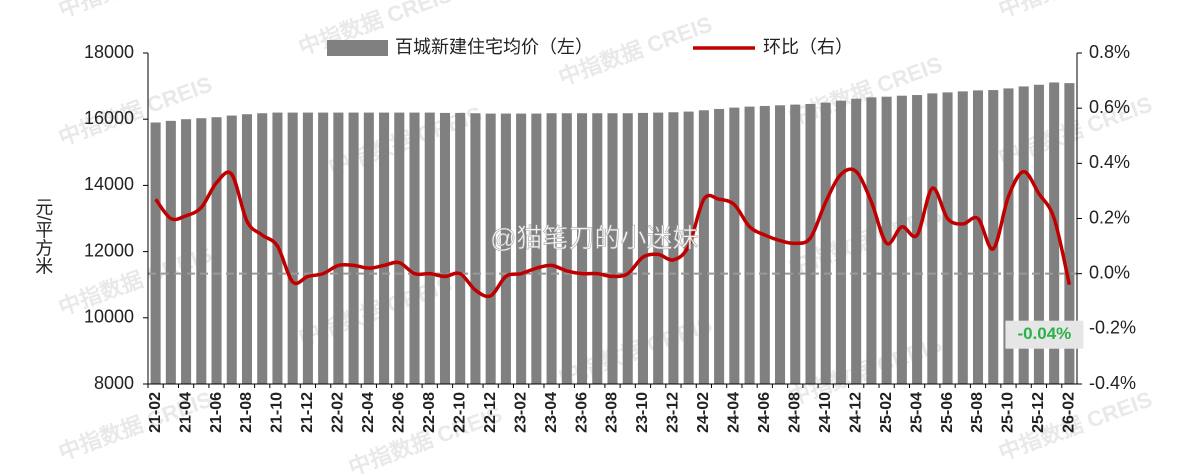  I want to click on y2-tick-label: 0.2%, so click(1109, 217).